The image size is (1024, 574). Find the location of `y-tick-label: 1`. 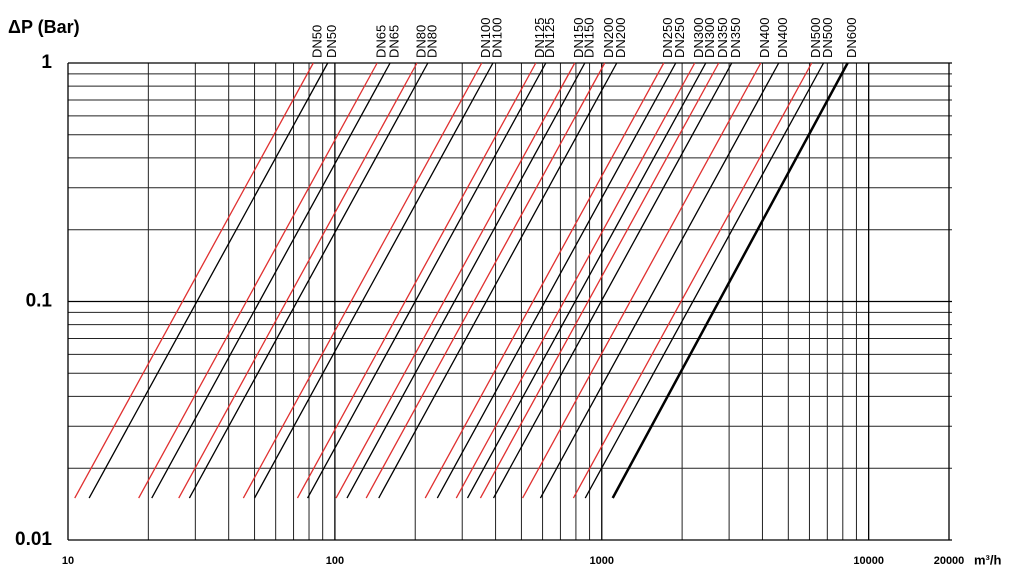

y-tick-label: 1 is located at coordinates (46, 62).